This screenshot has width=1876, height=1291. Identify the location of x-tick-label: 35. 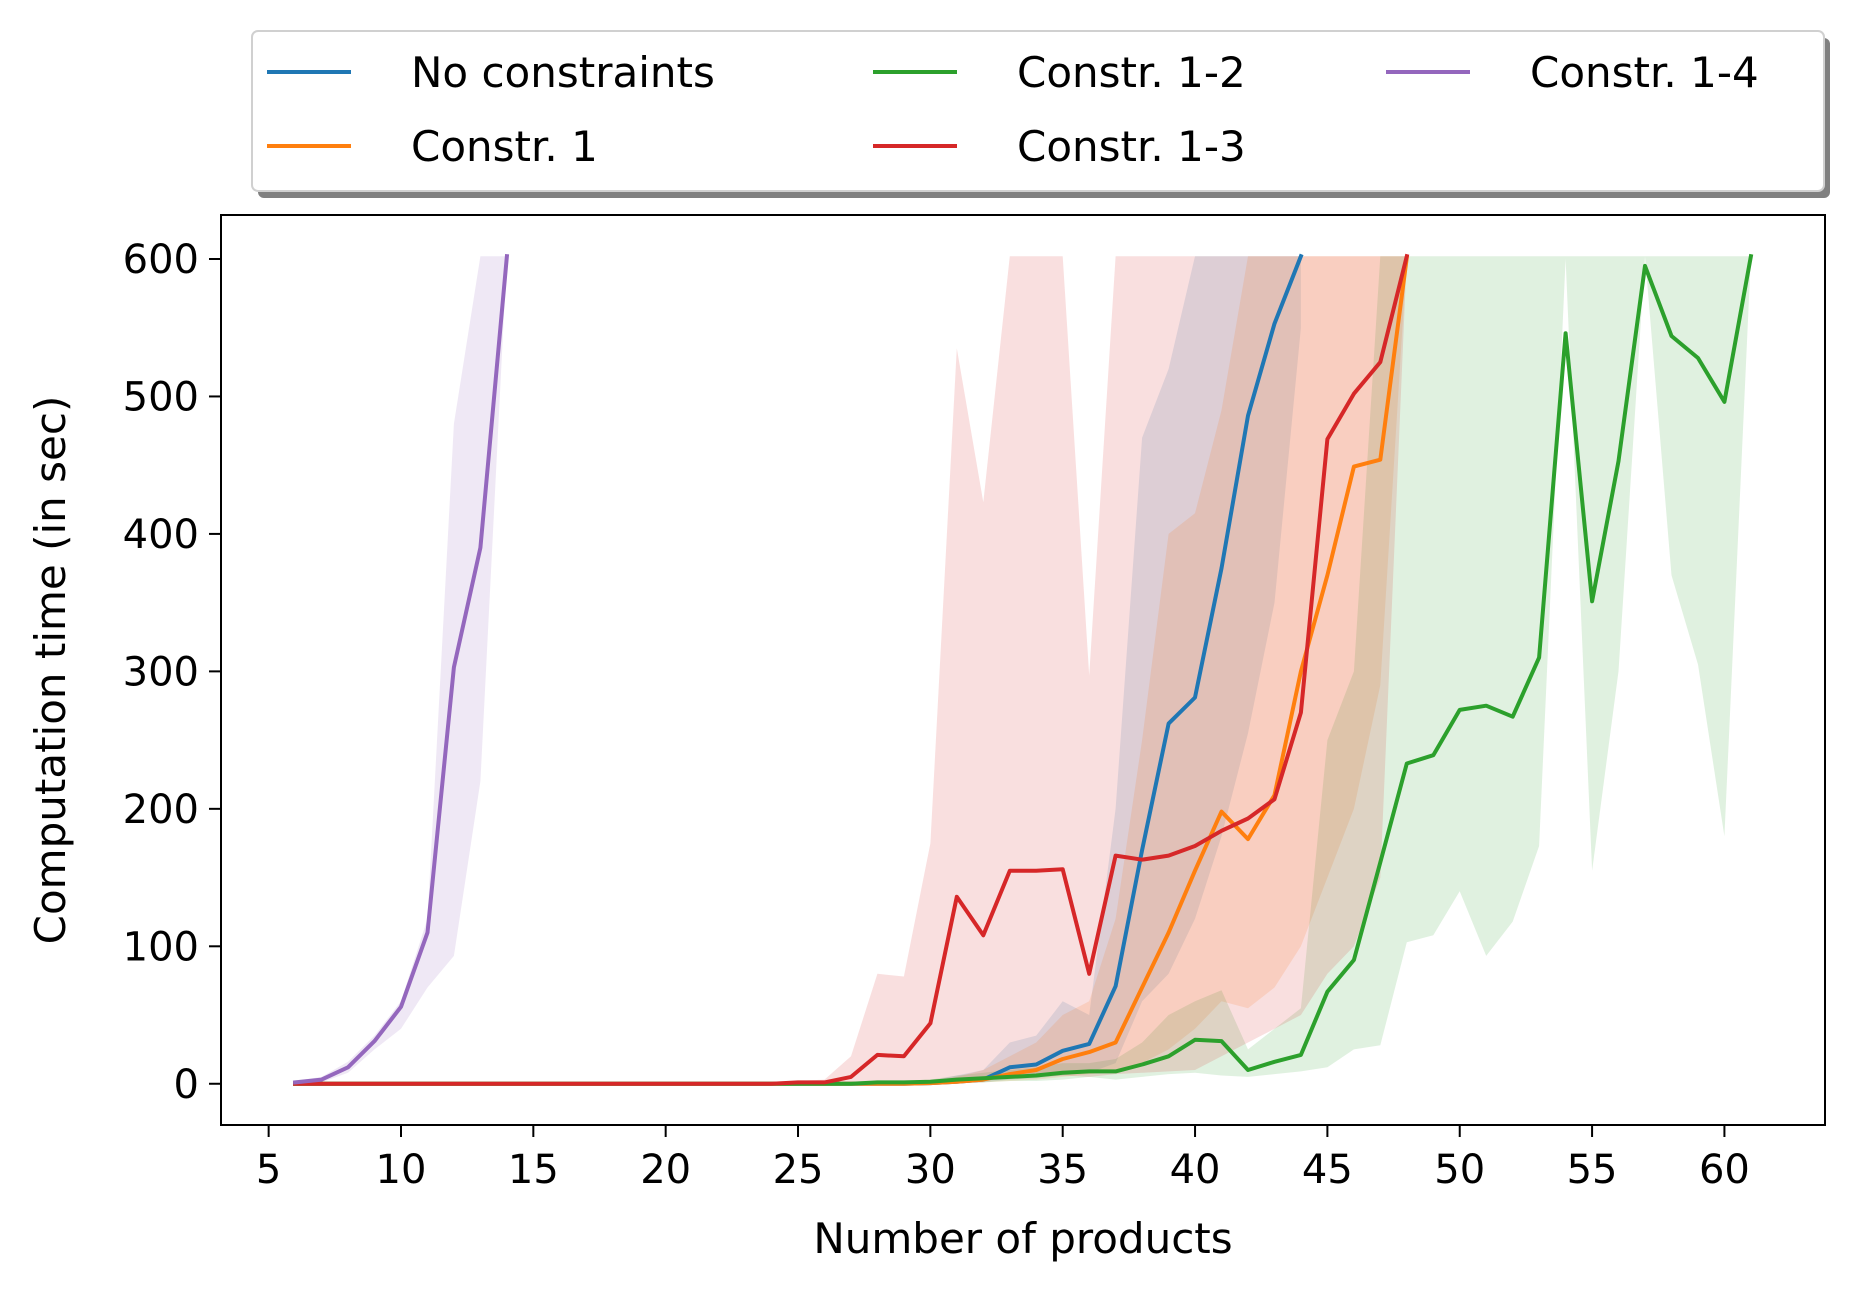
(1062, 1170).